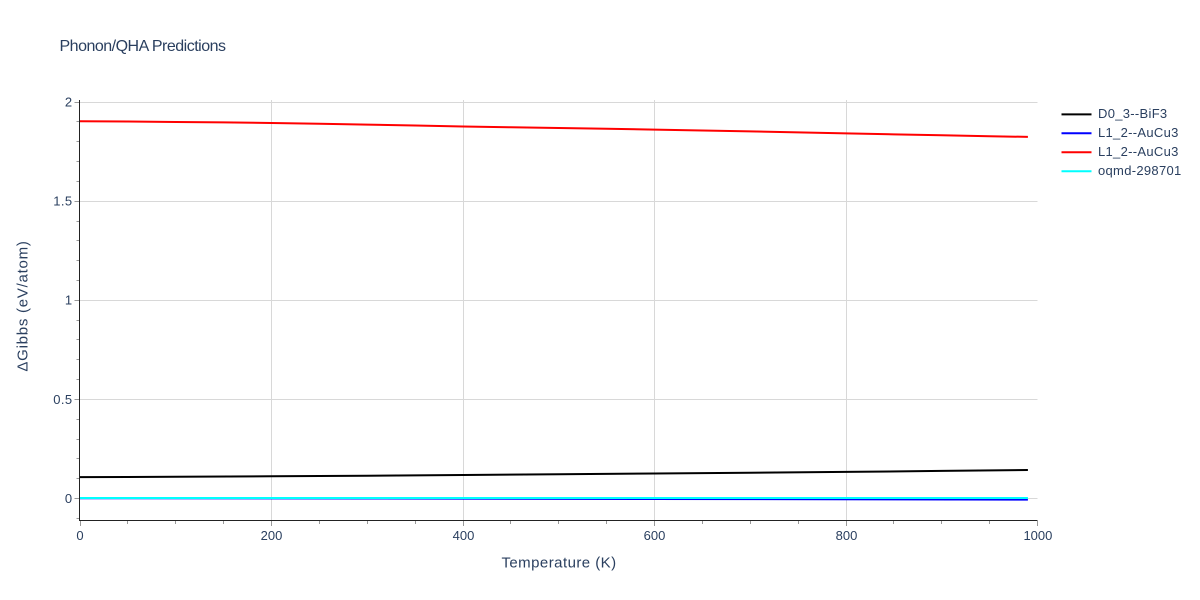  I want to click on svg-text: 1, so click(69, 300).